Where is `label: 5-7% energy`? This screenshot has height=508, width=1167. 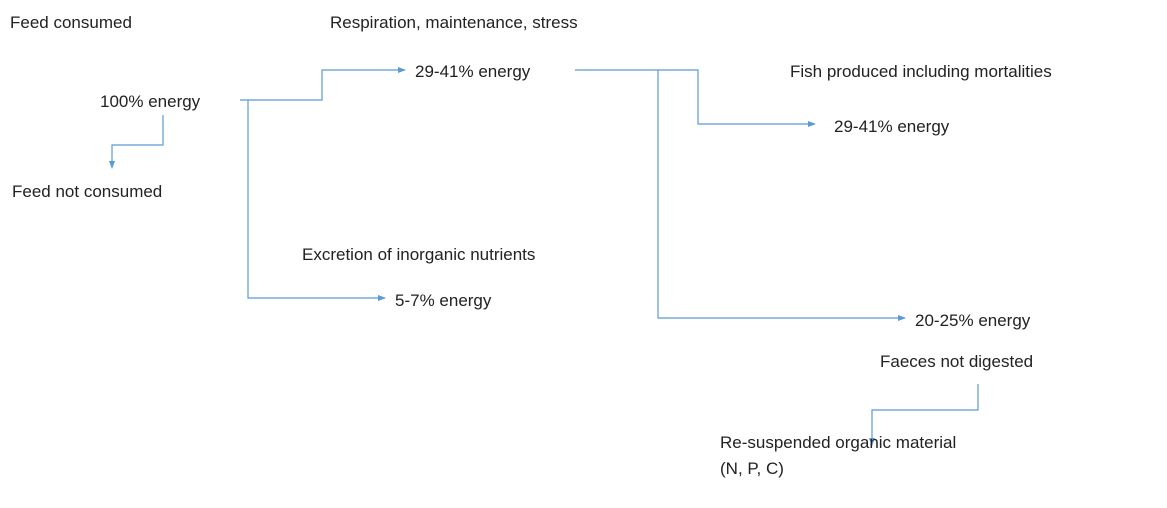
label: 5-7% energy is located at coordinates (443, 300).